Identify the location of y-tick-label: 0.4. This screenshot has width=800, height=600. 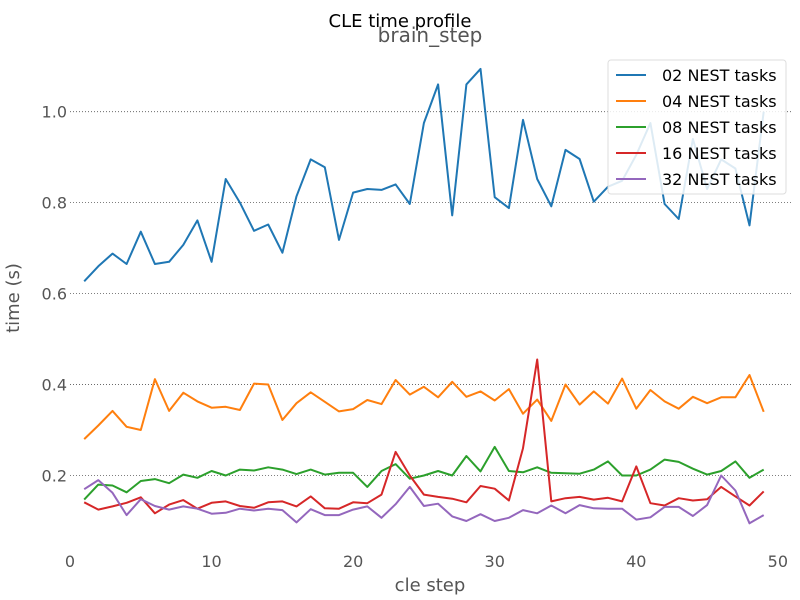
(54, 385).